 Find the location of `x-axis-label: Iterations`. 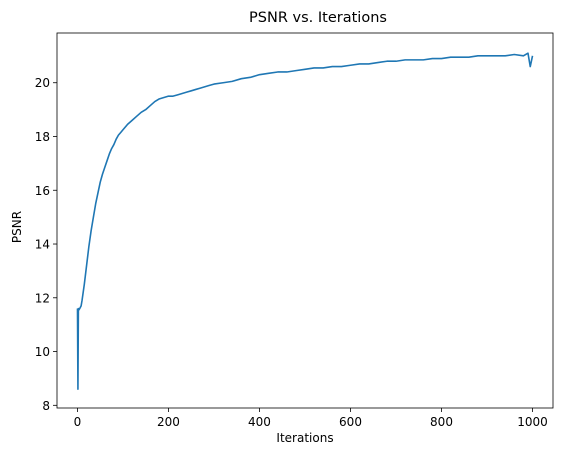

x-axis-label: Iterations is located at coordinates (304, 438).